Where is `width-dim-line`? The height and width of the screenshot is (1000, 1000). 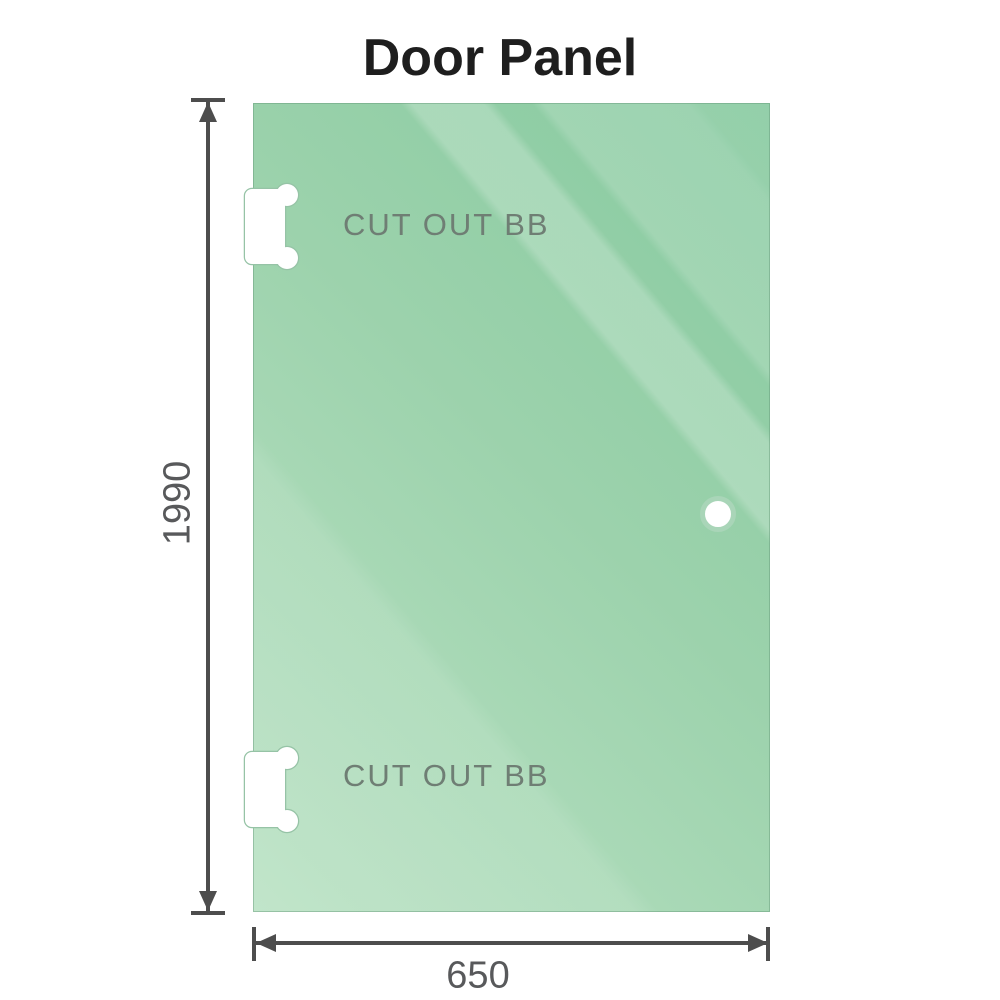 width-dim-line is located at coordinates (511, 943).